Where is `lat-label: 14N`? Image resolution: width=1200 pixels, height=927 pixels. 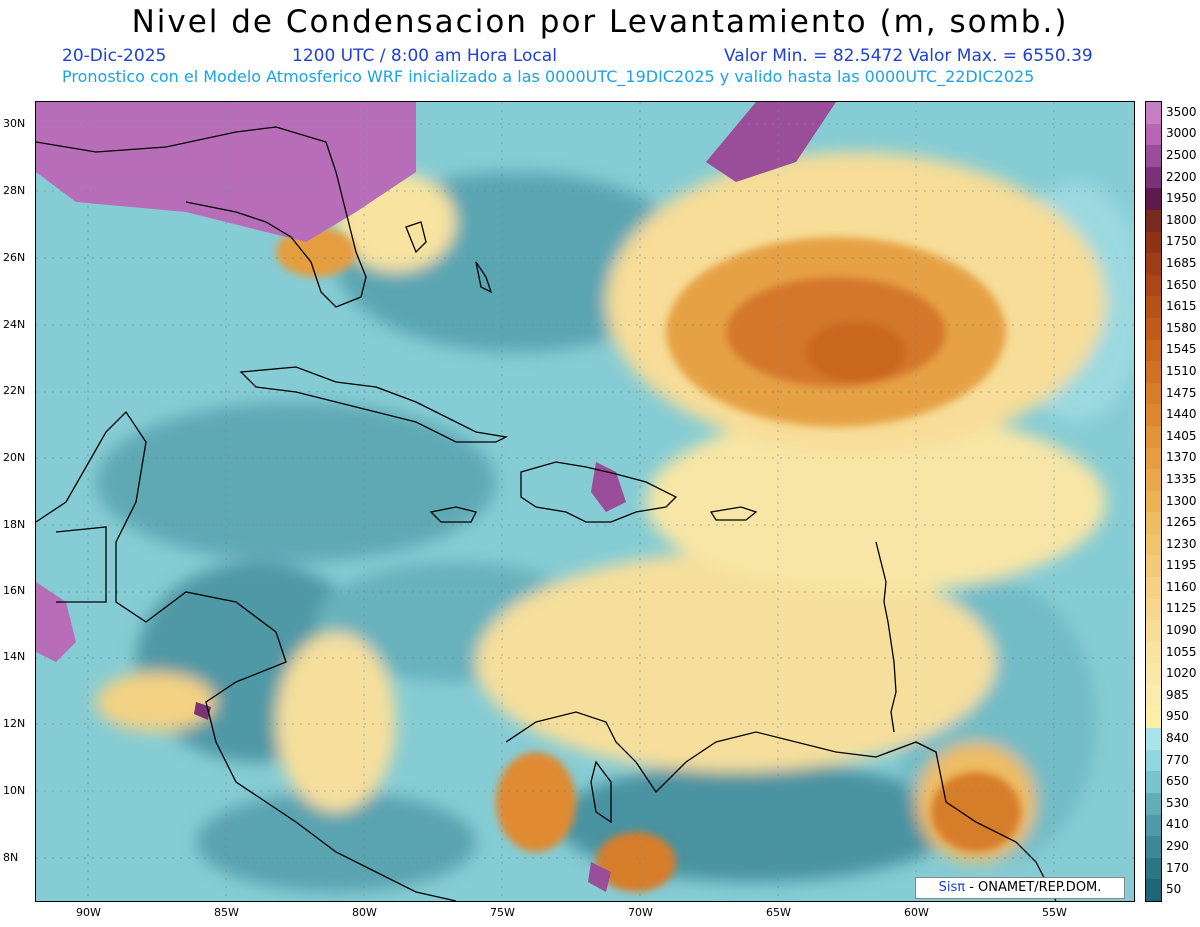 lat-label: 14N is located at coordinates (14, 656).